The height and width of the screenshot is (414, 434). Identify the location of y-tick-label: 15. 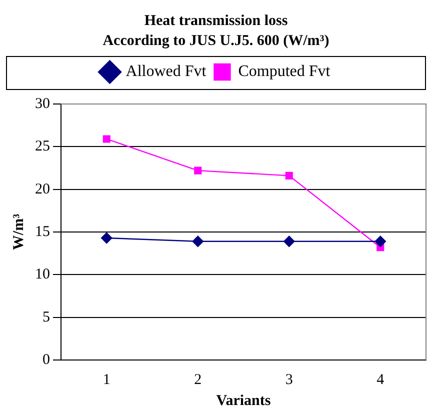
(42, 232).